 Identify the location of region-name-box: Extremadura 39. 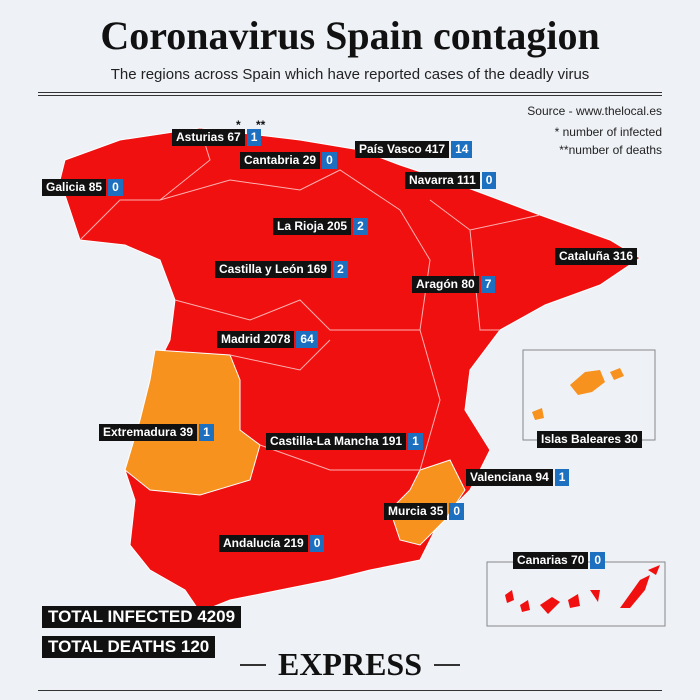
(148, 432).